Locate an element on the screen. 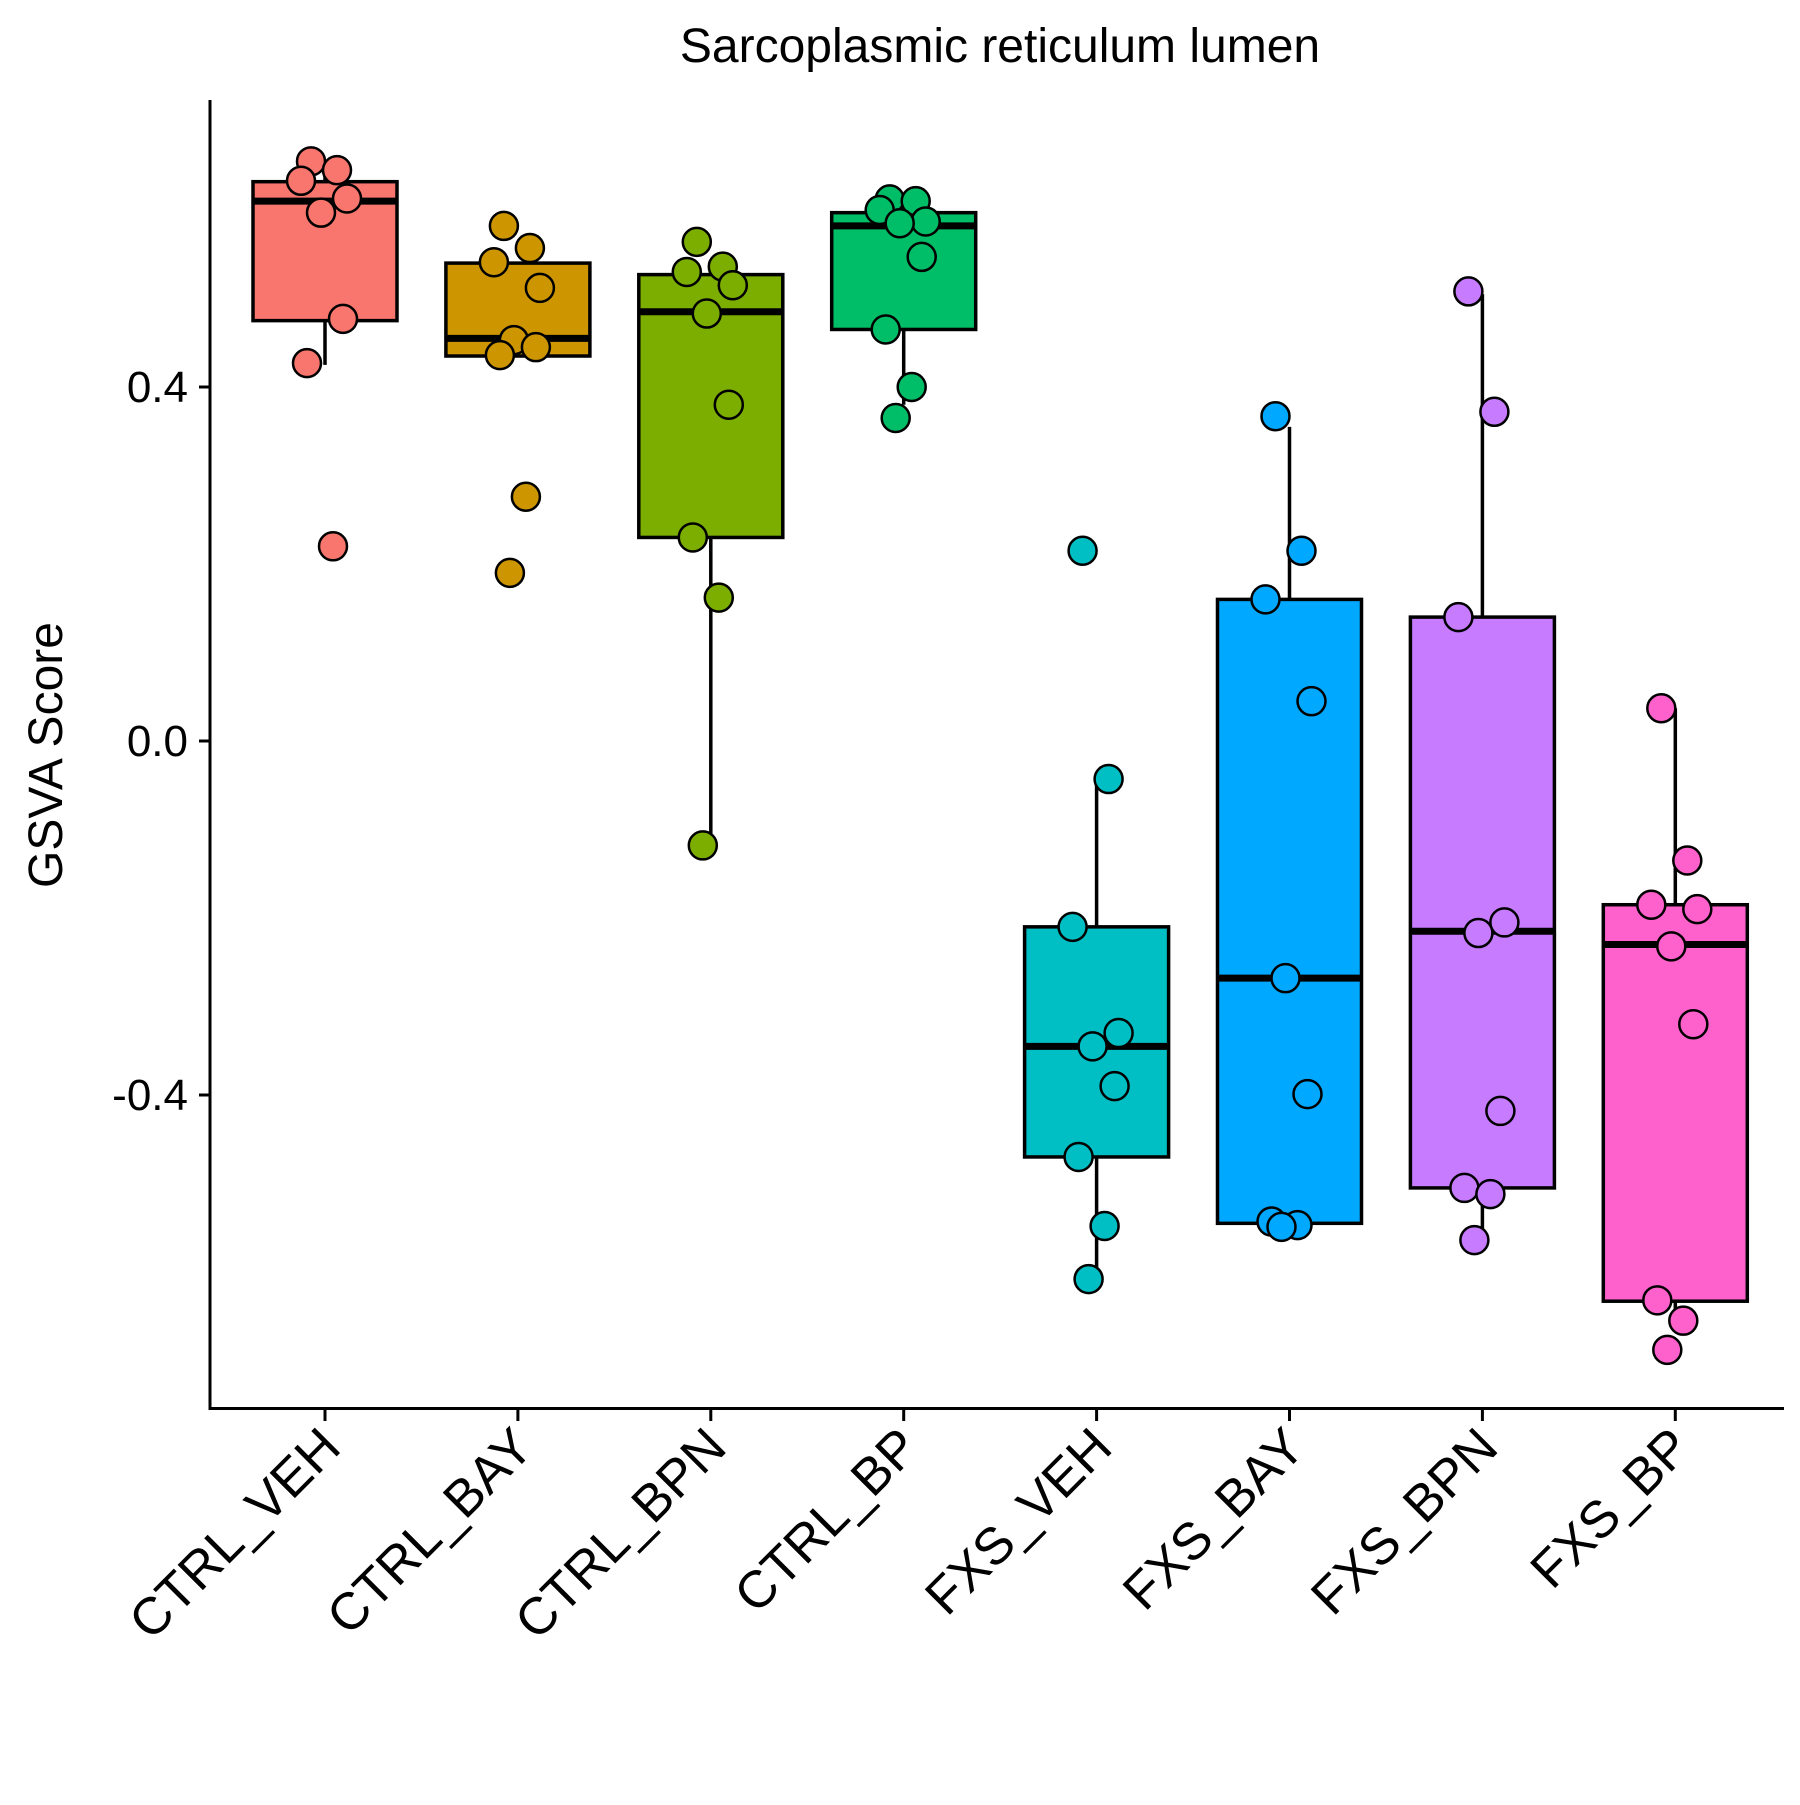  x-tick-label: FXS_BPN is located at coordinates (1404, 1521).